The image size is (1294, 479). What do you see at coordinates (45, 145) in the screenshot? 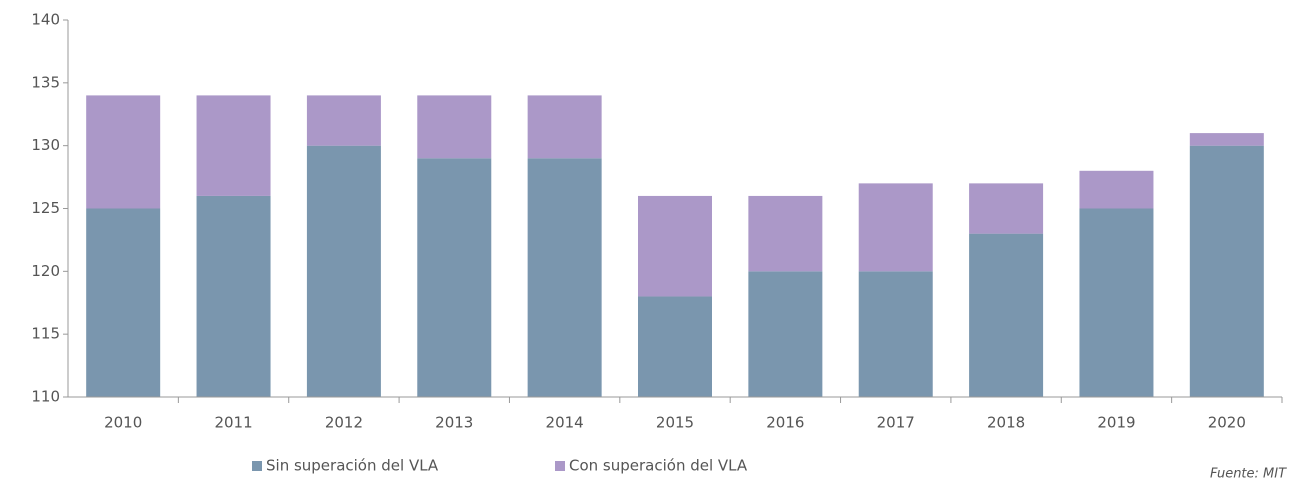
I see `y-tick-label: 130` at bounding box center [45, 145].